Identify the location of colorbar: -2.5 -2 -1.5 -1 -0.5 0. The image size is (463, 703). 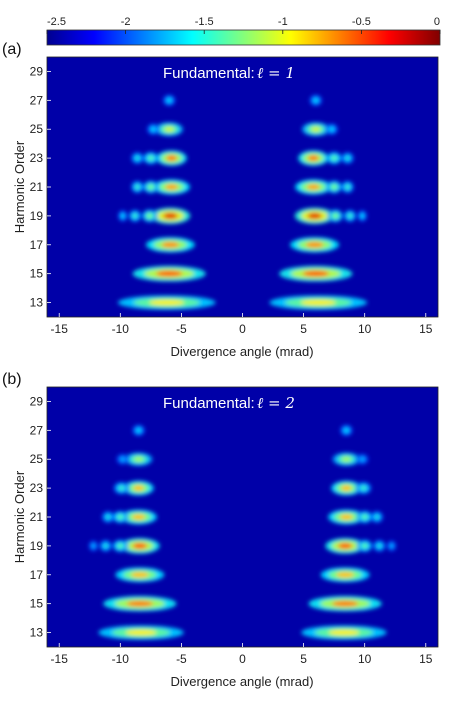
(243, 31).